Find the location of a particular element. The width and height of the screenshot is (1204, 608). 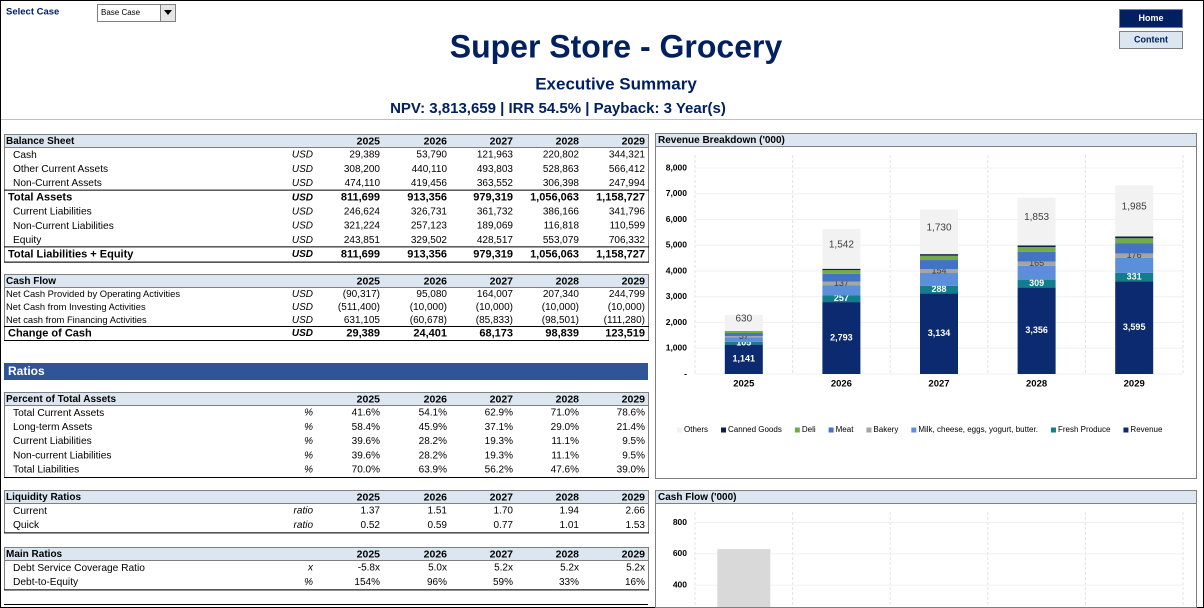

y-tick-label: 800 is located at coordinates (680, 522).